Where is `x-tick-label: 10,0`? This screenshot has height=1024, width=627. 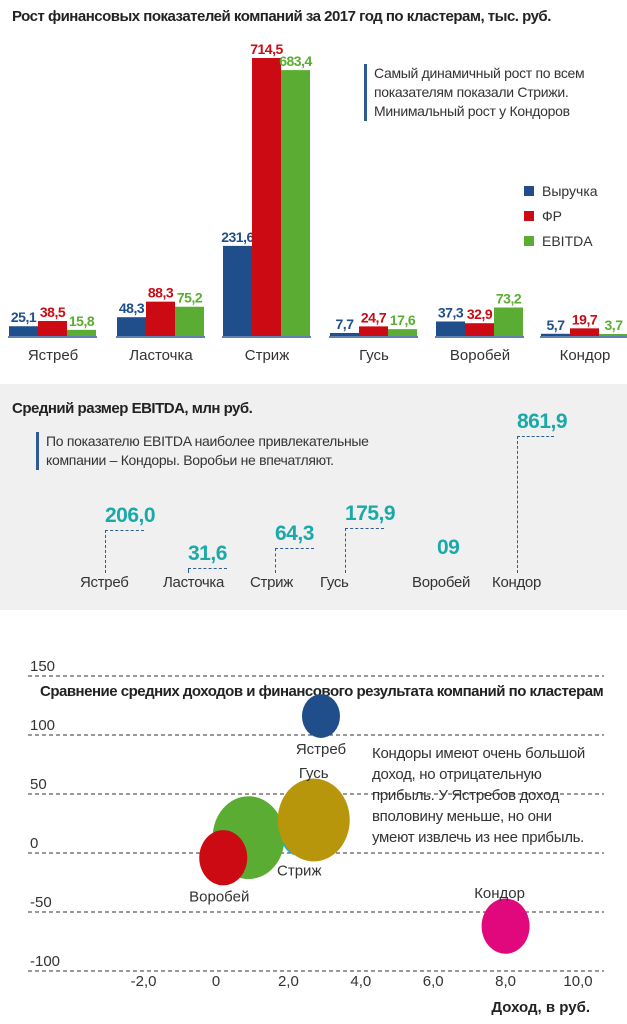
x-tick-label: 10,0 is located at coordinates (577, 981).